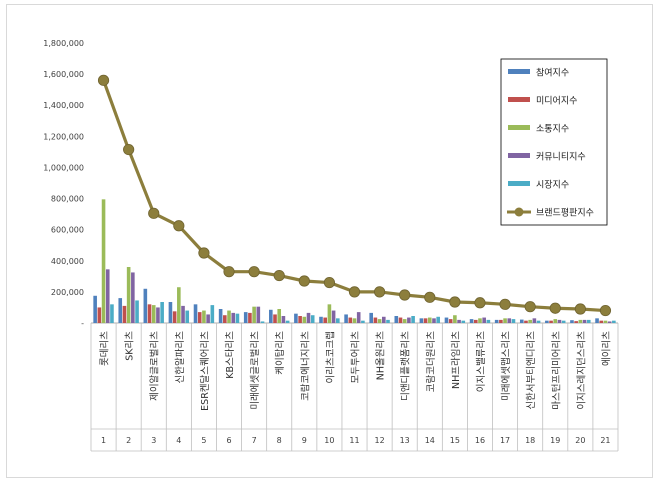  What do you see at coordinates (67, 292) in the screenshot?
I see `y-tick-label: 200,000` at bounding box center [67, 292].